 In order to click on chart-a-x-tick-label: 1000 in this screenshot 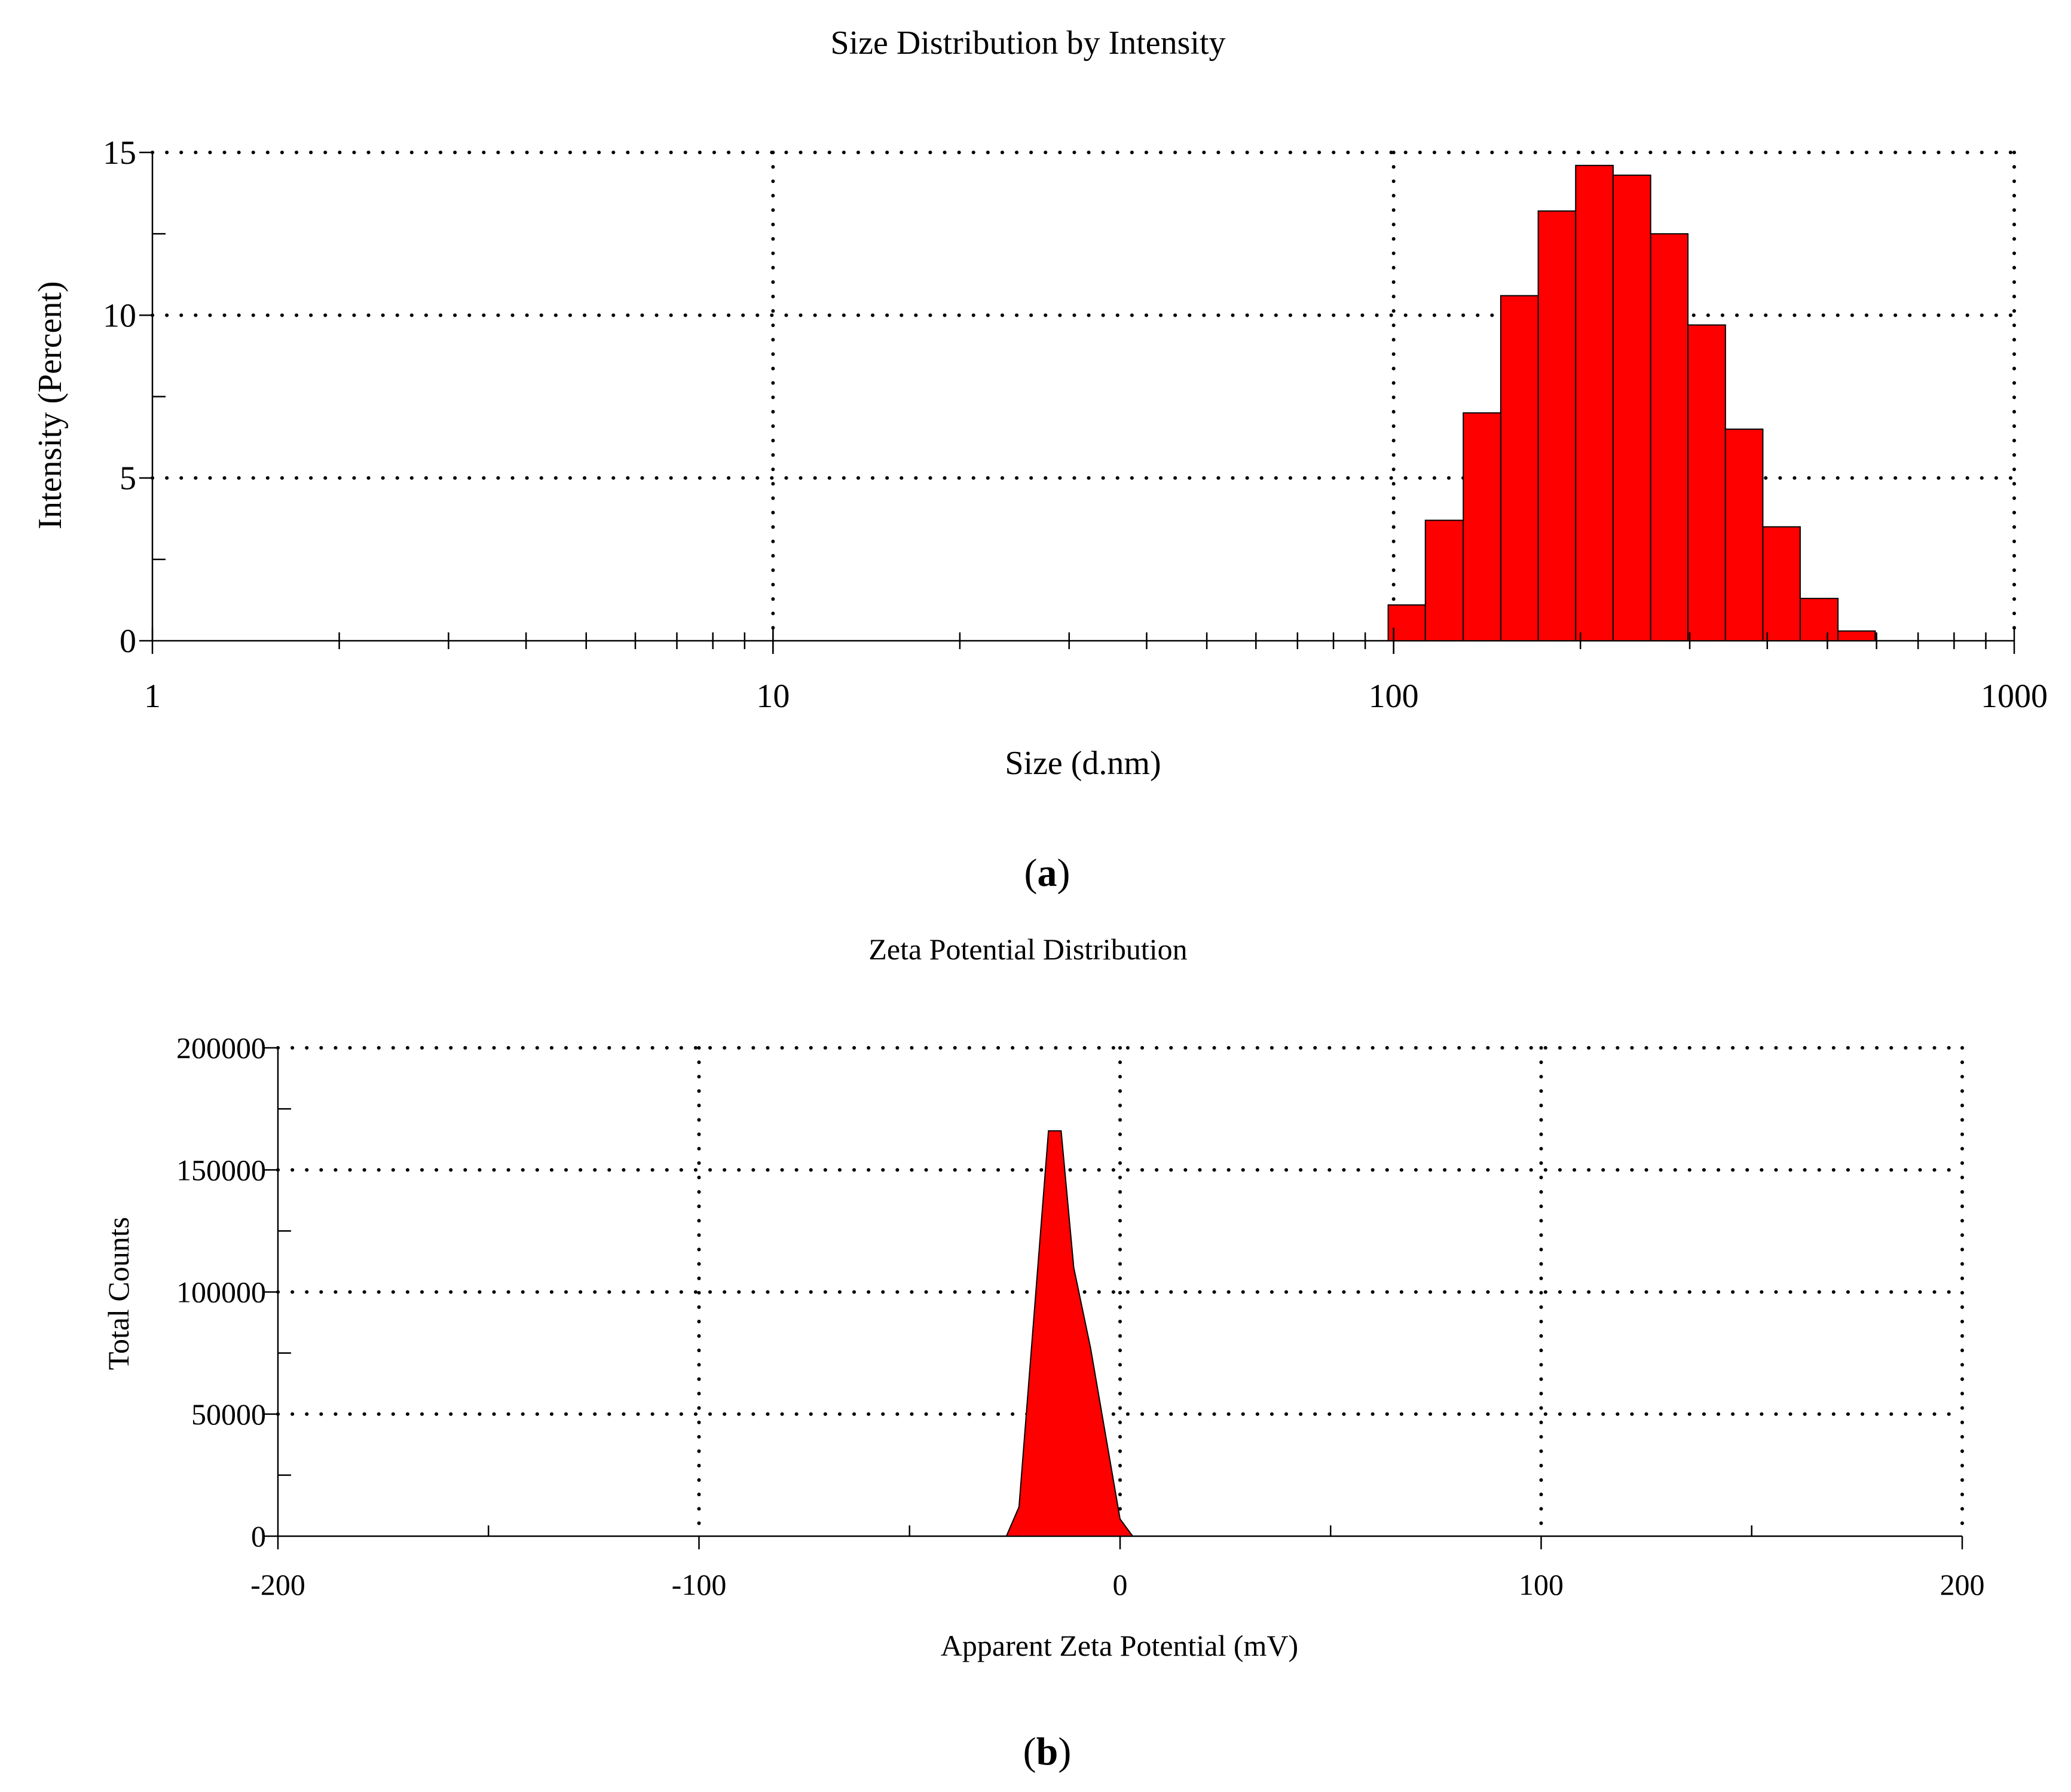, I will do `click(2014, 697)`.